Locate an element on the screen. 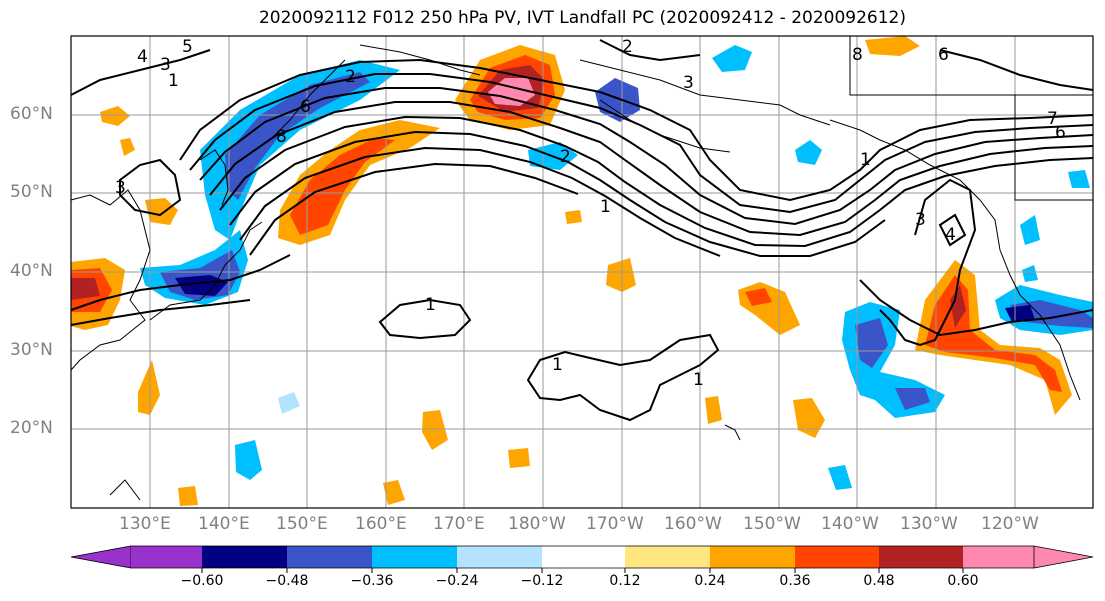 The width and height of the screenshot is (1105, 601). colorbar-tick-label: −0.24 is located at coordinates (457, 581).